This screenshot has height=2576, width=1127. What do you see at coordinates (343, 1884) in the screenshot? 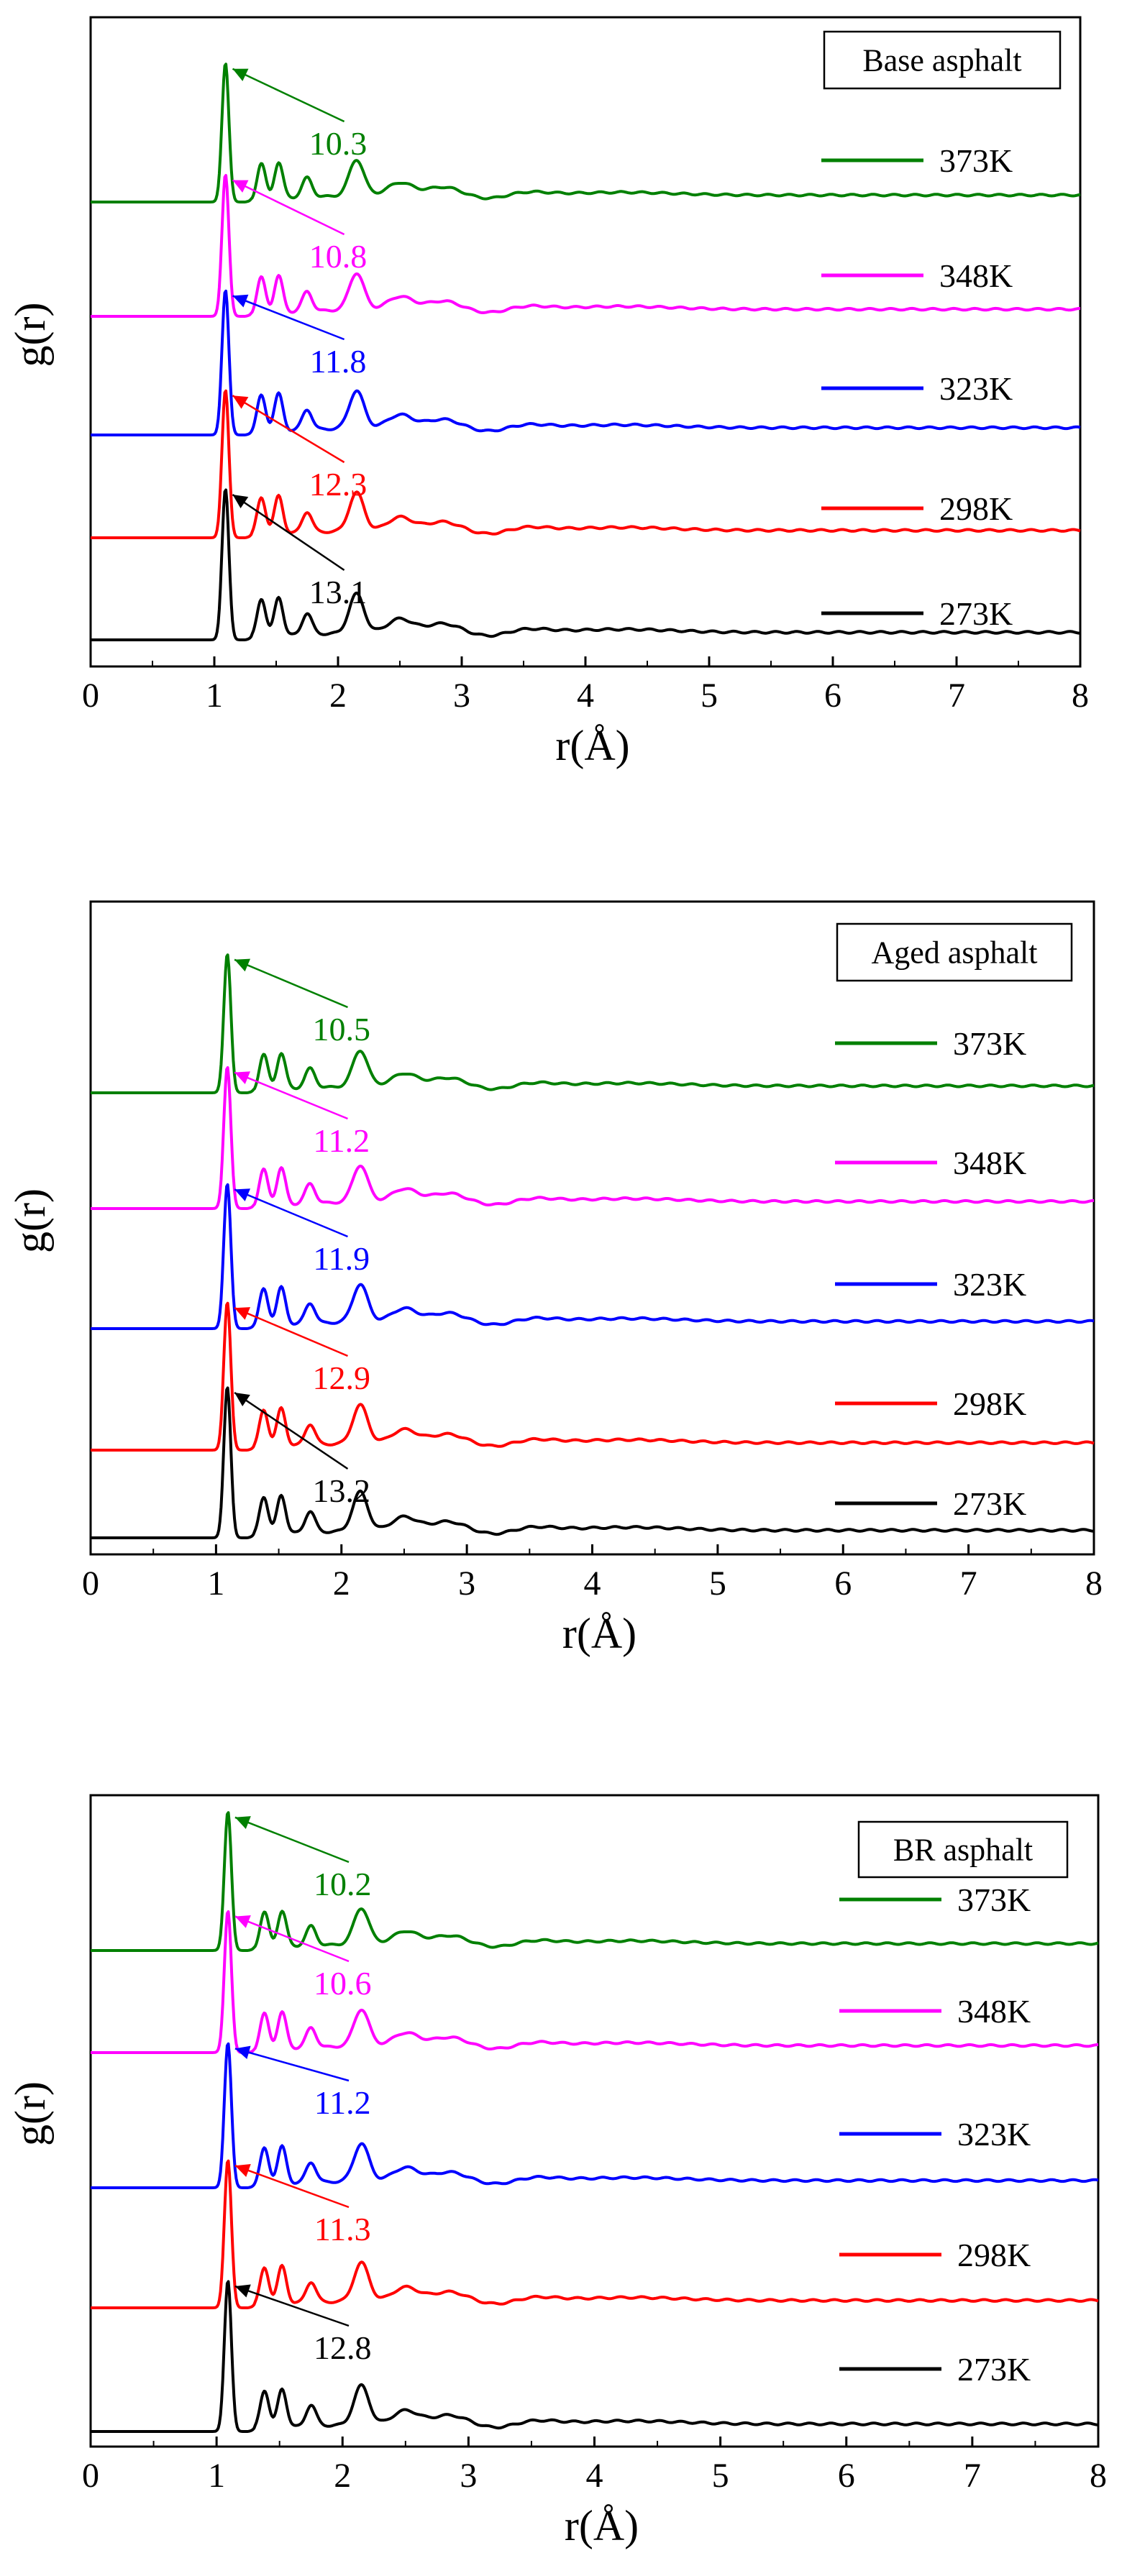
I see `peak-label-373K: 10.2` at bounding box center [343, 1884].